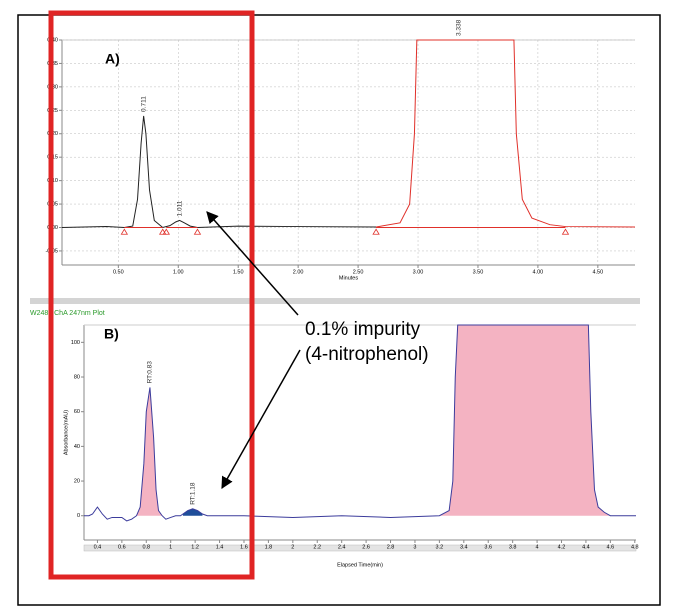 The width and height of the screenshot is (678, 613). Describe the element at coordinates (611, 547) in the screenshot. I see `x-tick-label: 4.6` at that location.